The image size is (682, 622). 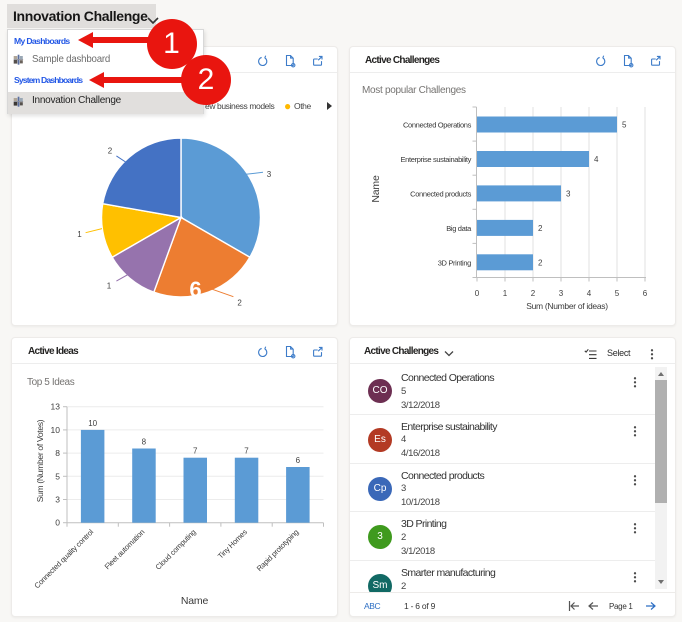 I want to click on svg-text: Big data, so click(x=459, y=228).